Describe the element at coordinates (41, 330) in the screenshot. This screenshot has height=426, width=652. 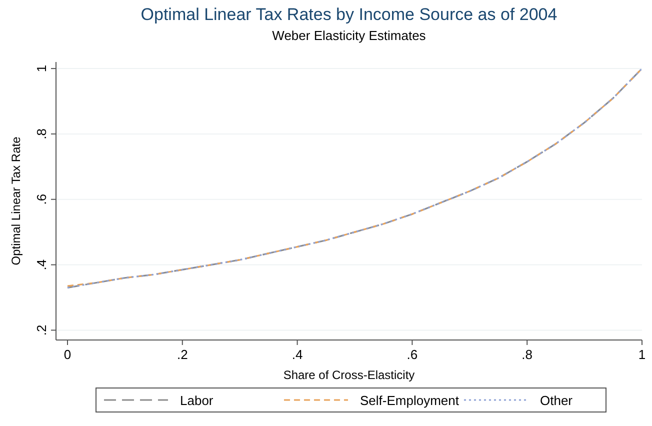
I see `y-tick-label: .2` at that location.